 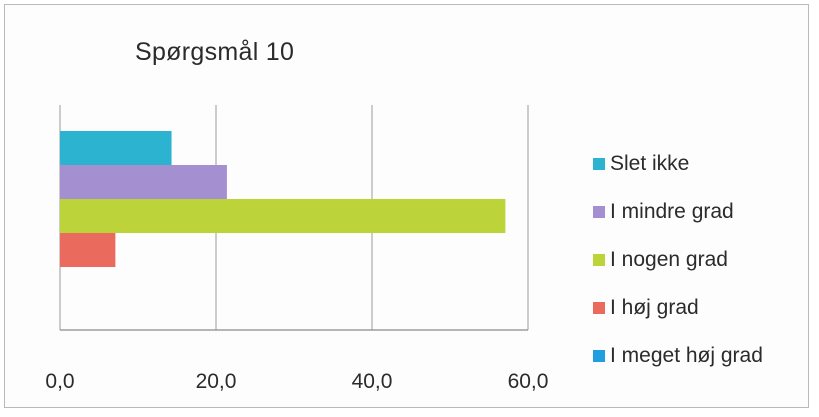 I want to click on legend-item: I mindre grad, so click(x=678, y=212).